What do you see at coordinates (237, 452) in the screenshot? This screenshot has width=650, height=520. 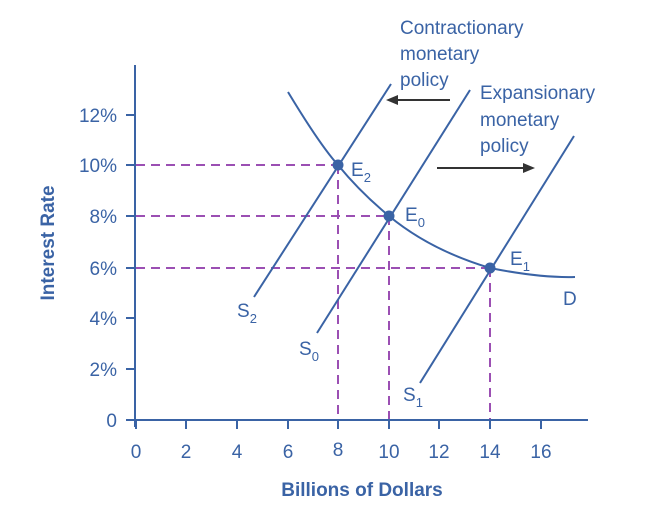 I see `x-tick-4: 4` at bounding box center [237, 452].